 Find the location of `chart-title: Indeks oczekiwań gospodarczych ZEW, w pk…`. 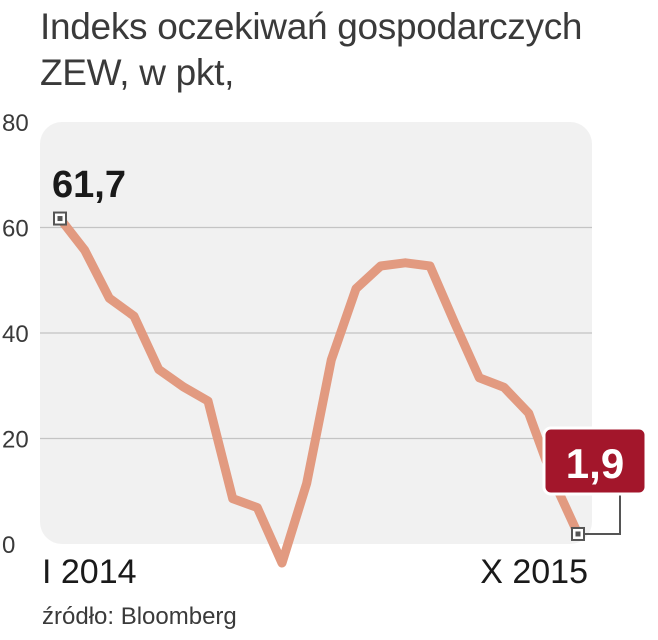

chart-title: Indeks oczekiwań gospodarczych ZEW, w pk… is located at coordinates (311, 49).